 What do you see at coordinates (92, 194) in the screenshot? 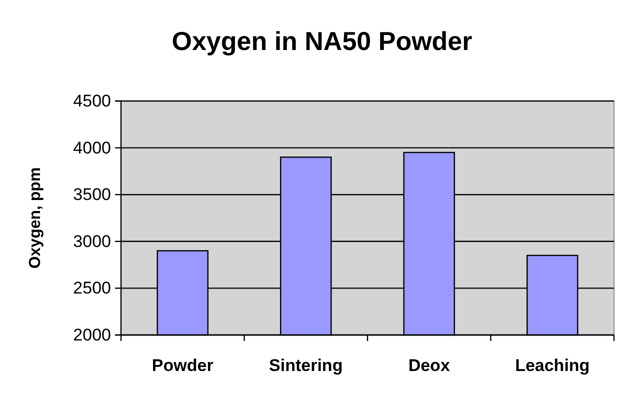
I see `y-tick-label: 3500` at bounding box center [92, 194].